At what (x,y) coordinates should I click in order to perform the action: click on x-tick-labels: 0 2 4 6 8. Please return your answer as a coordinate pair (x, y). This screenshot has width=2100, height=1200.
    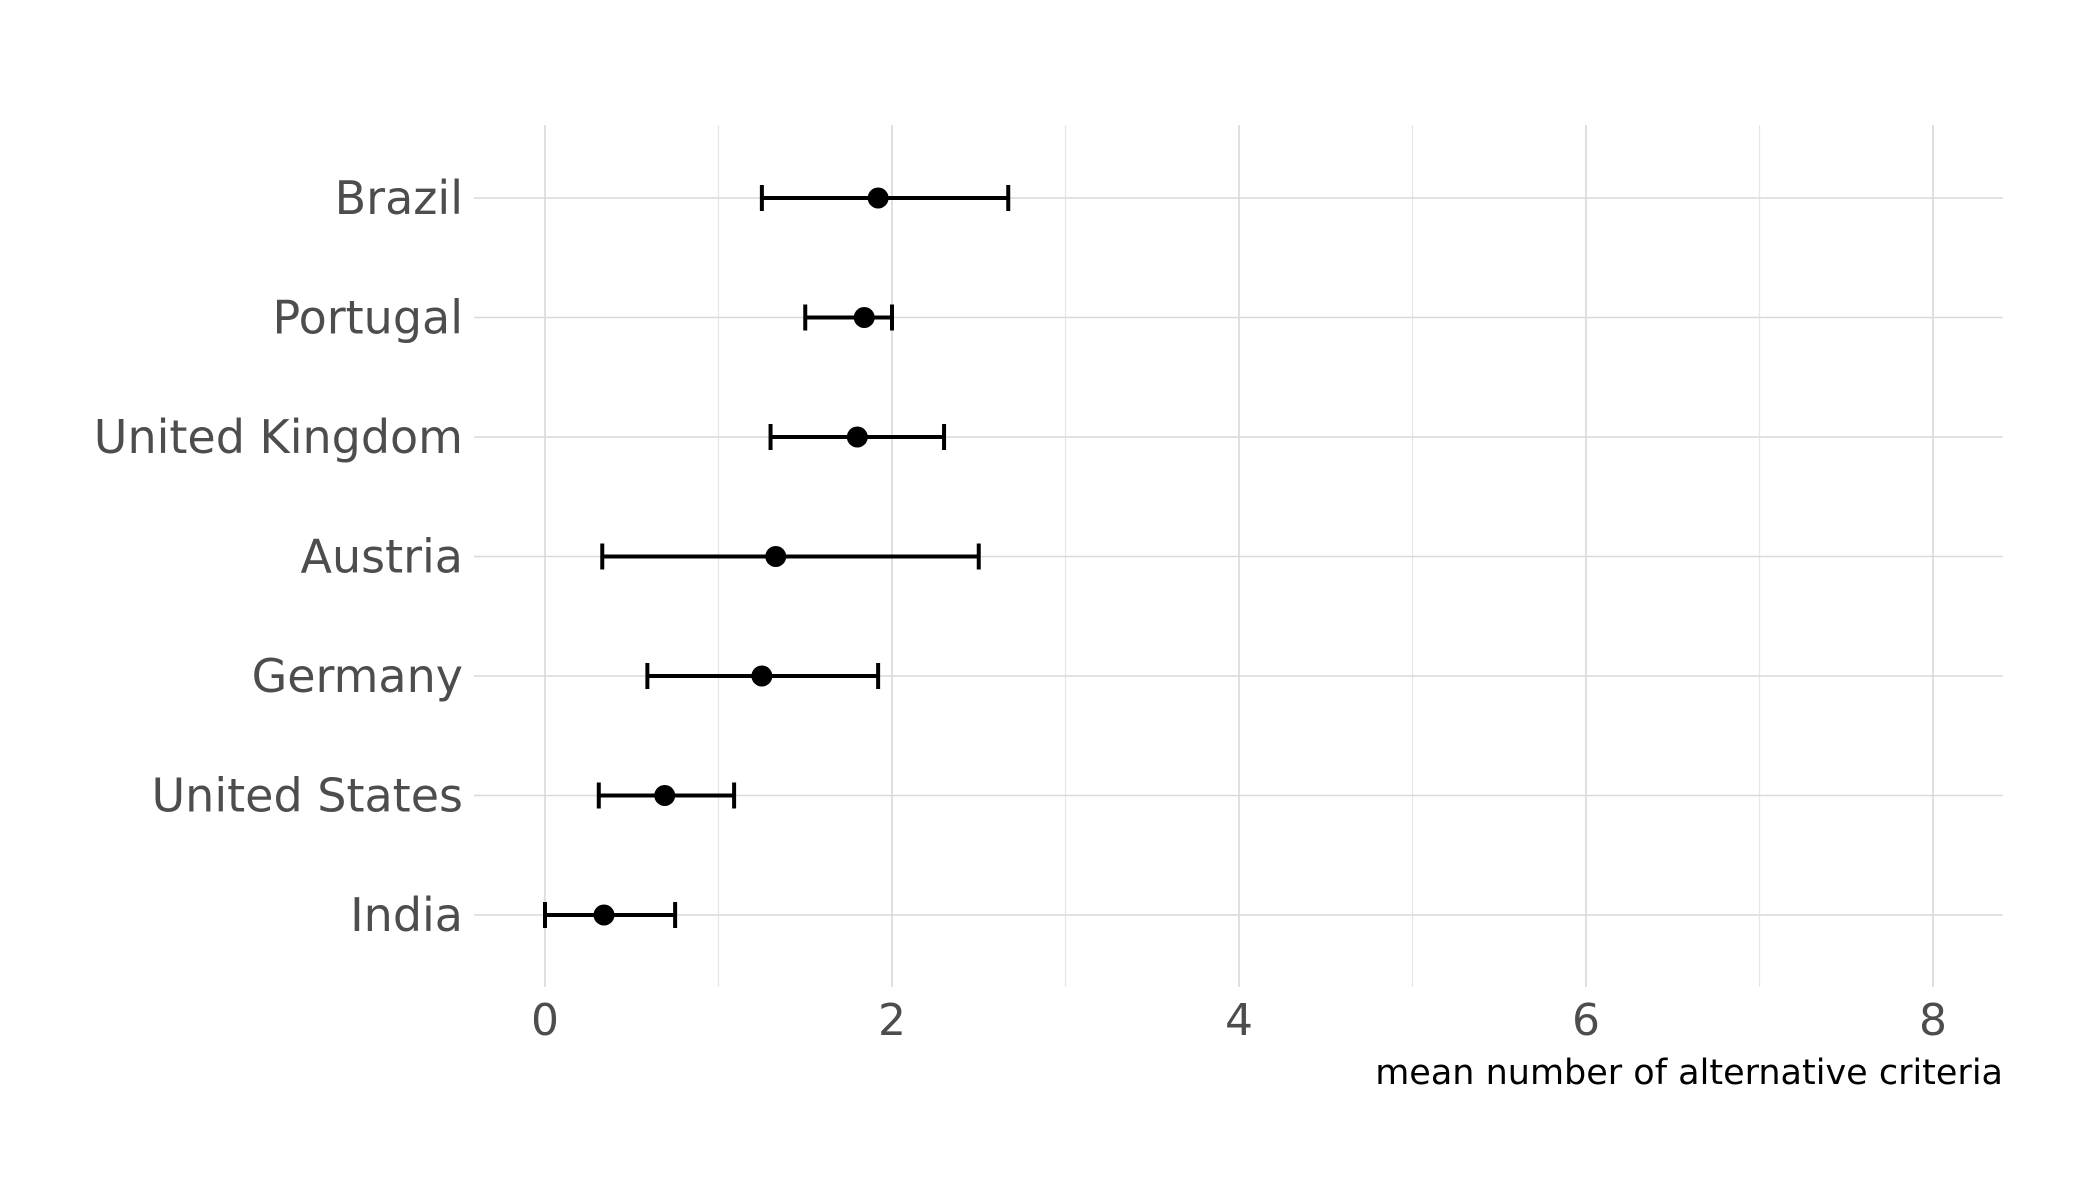
    Looking at the image, I should click on (1239, 1020).